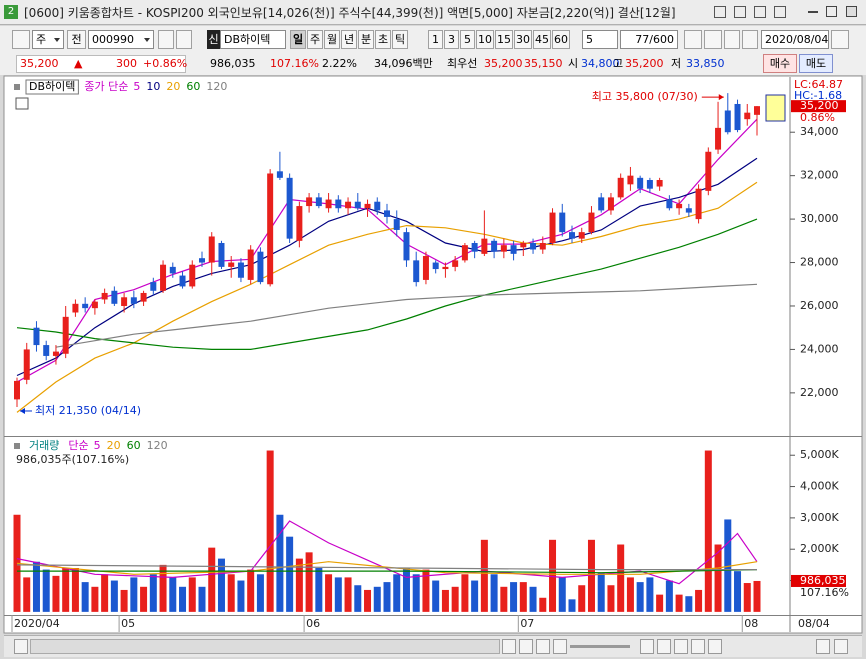 The height and width of the screenshot is (659, 866). I want to click on interval-button: 3, so click(451, 39).